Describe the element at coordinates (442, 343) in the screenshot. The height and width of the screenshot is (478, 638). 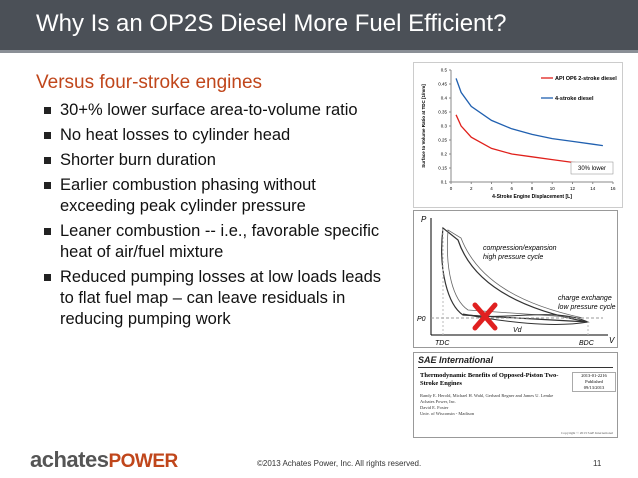
I see `label: TDC` at that location.